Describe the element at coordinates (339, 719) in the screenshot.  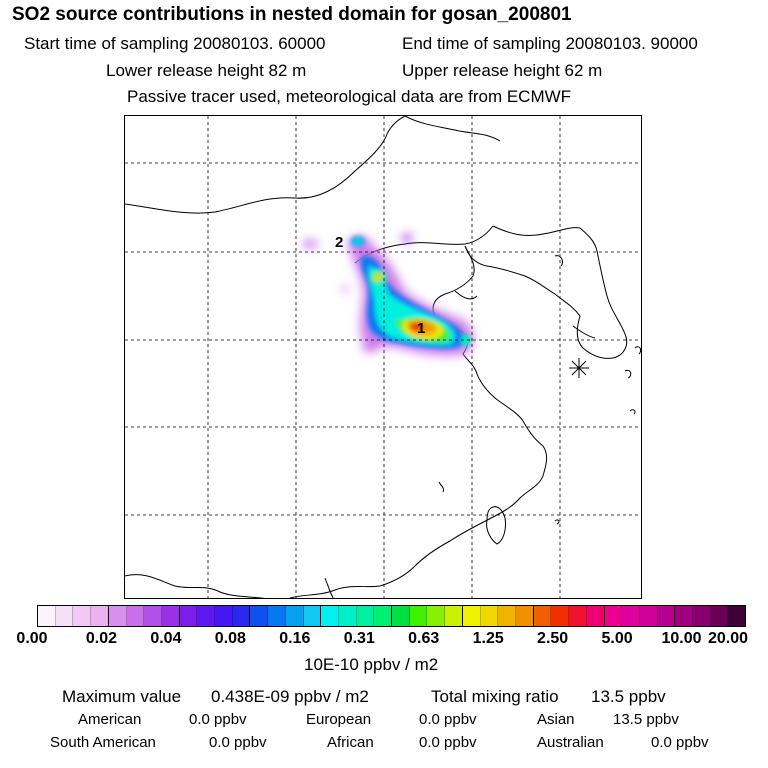
I see `region-name-european: European` at that location.